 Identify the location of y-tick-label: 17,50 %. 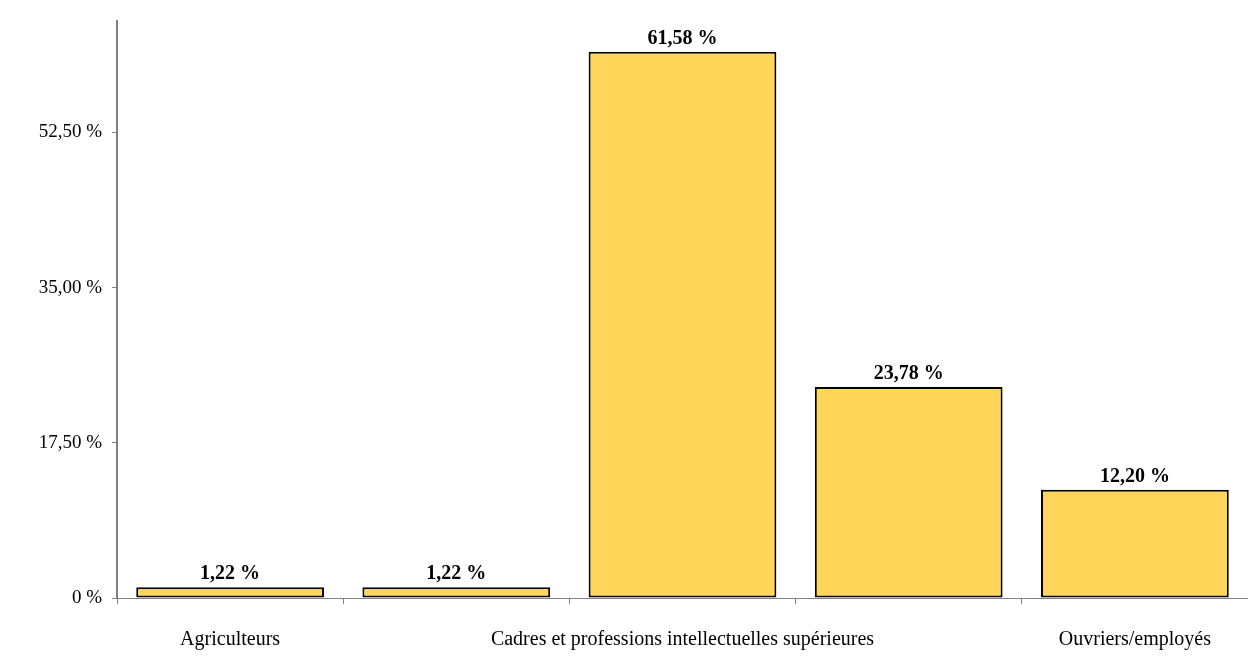
(70, 441).